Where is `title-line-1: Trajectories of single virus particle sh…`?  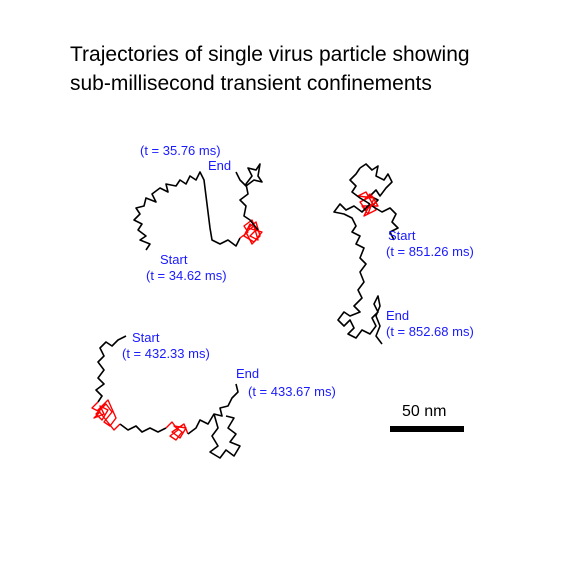
title-line-1: Trajectories of single virus particle sh… is located at coordinates (270, 54).